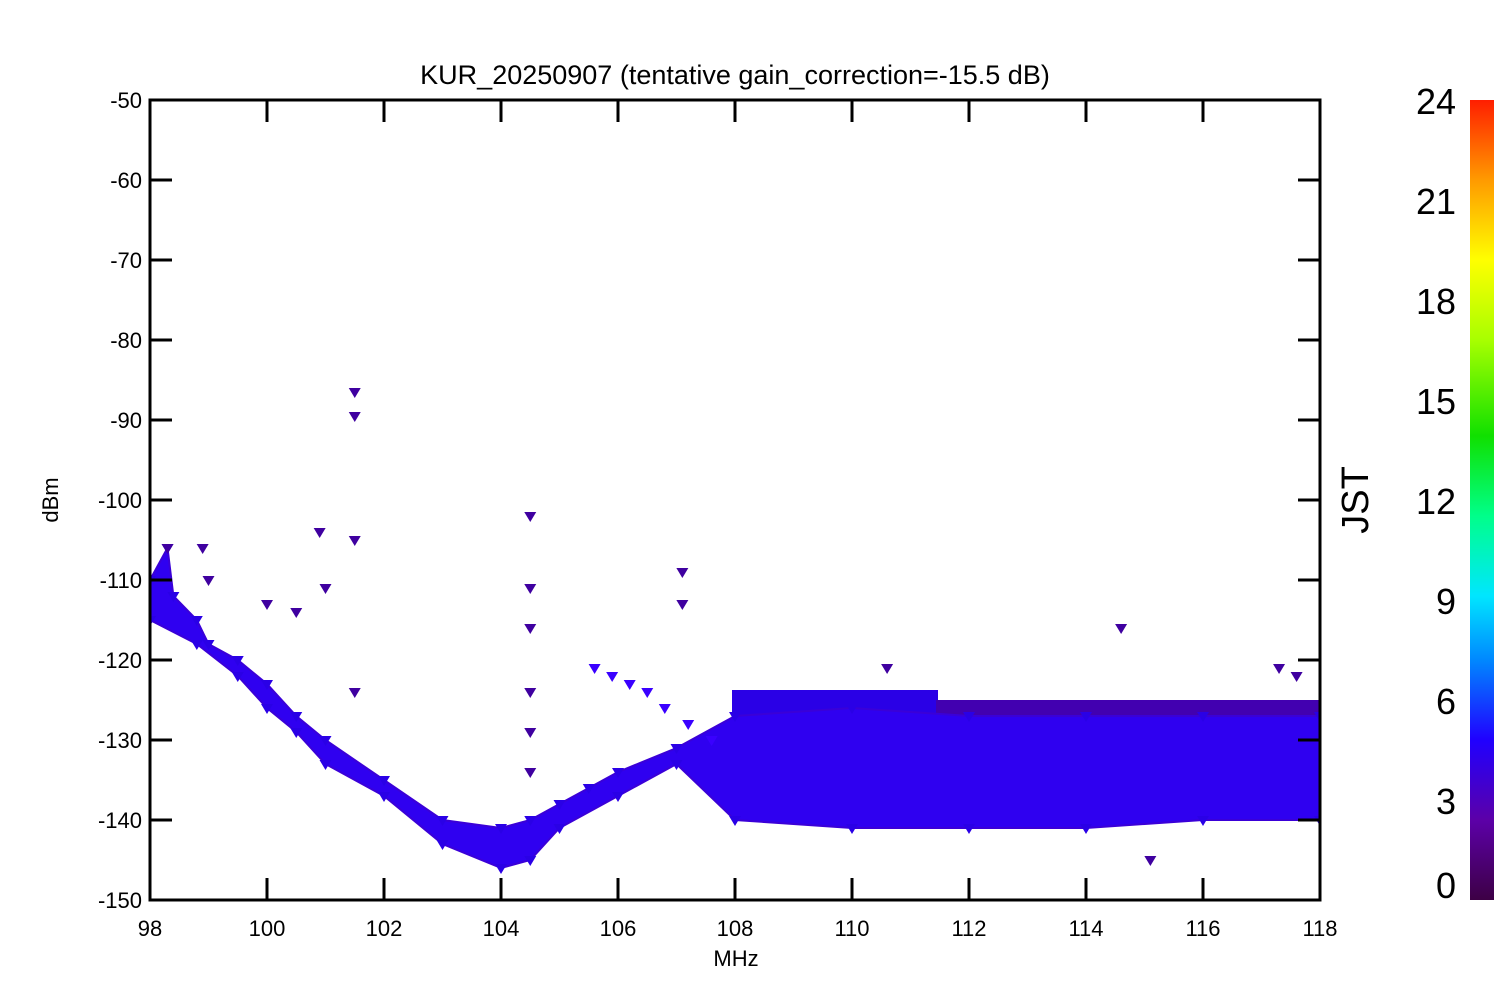 This screenshot has width=1500, height=1000. What do you see at coordinates (150, 928) in the screenshot?
I see `x-tick-label-0: 98` at bounding box center [150, 928].